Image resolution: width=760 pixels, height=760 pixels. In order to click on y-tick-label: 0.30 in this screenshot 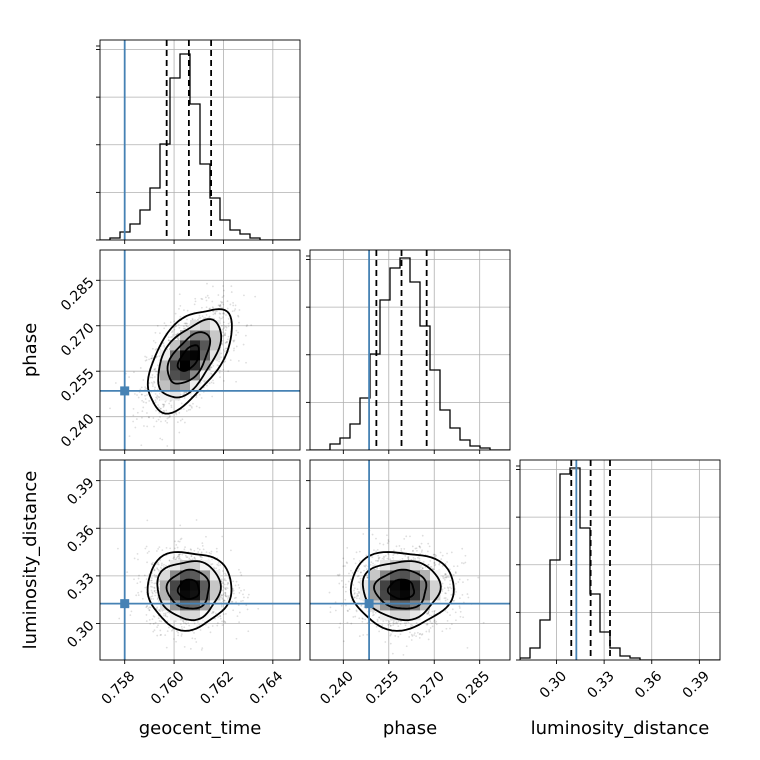, I will do `click(80, 634)`.